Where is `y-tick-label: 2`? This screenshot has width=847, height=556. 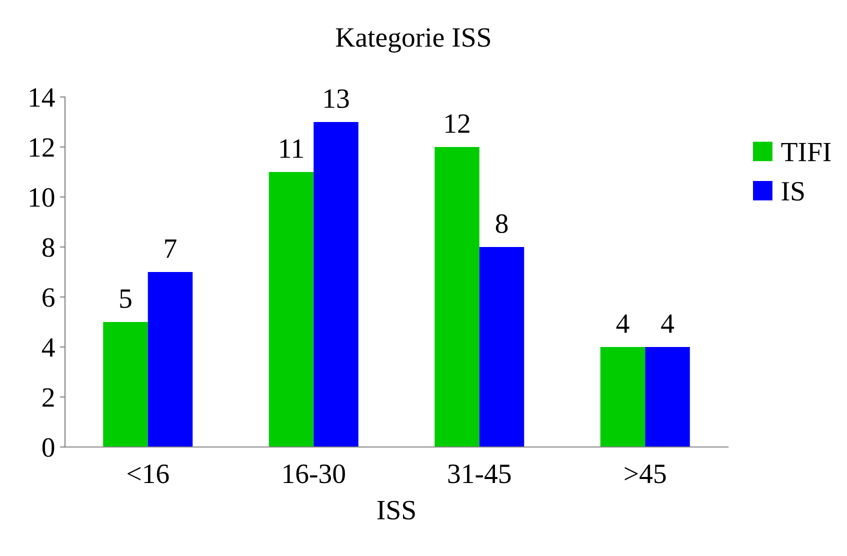
y-tick-label: 2 is located at coordinates (48, 397).